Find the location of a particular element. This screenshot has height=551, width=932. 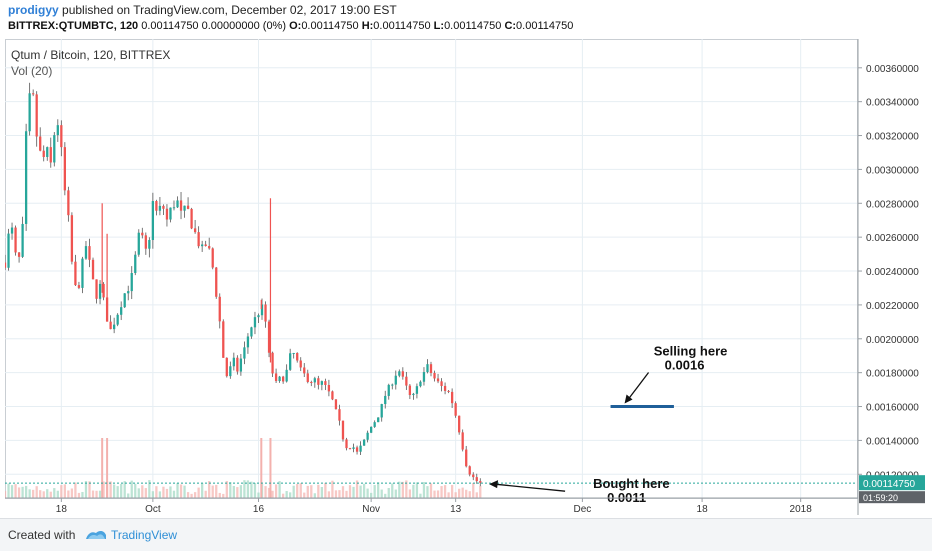

sell-label: Selling here is located at coordinates (691, 351).